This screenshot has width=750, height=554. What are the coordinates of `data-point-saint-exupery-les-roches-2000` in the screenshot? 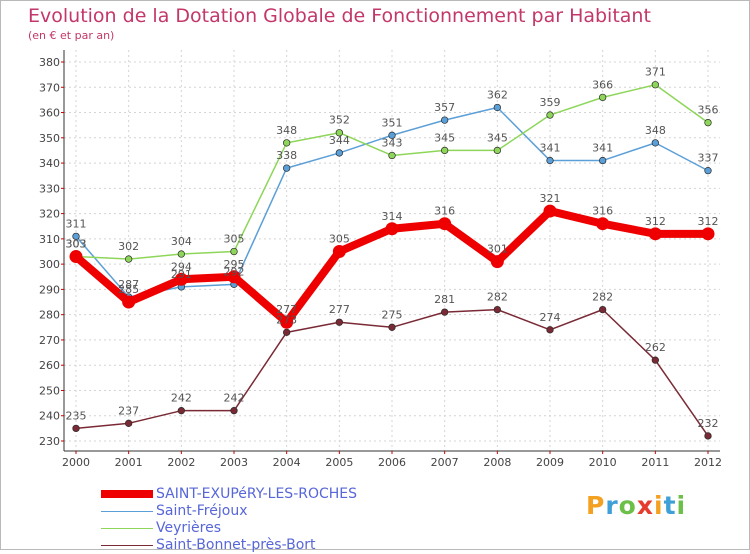 It's located at (76, 257).